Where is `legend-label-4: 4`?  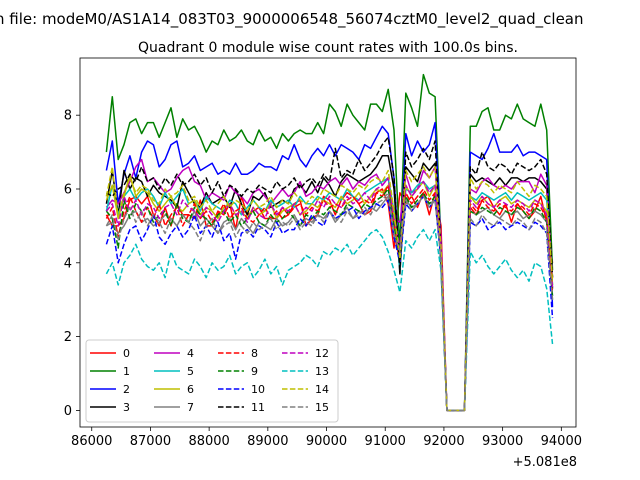
legend-label-4: 4 is located at coordinates (190, 353).